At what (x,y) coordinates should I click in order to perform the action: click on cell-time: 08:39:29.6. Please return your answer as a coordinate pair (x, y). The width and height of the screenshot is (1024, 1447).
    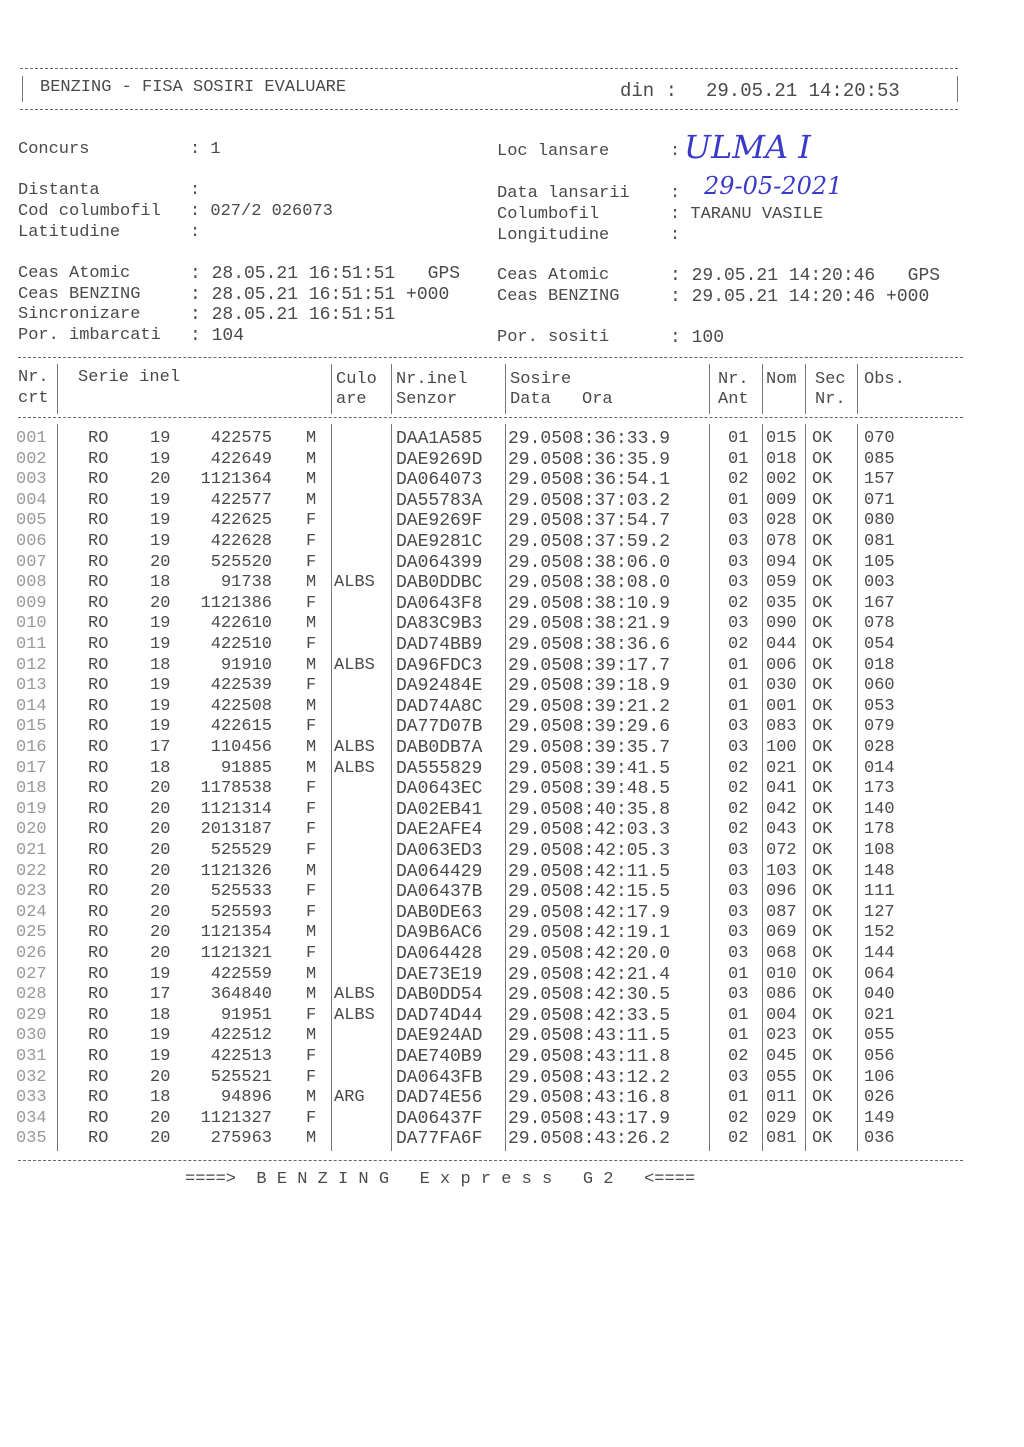
    Looking at the image, I should click on (616, 727).